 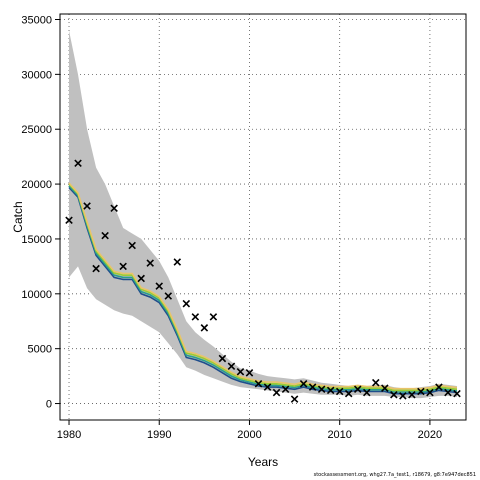 I want to click on x-tick-label: 1990, so click(x=159, y=435).